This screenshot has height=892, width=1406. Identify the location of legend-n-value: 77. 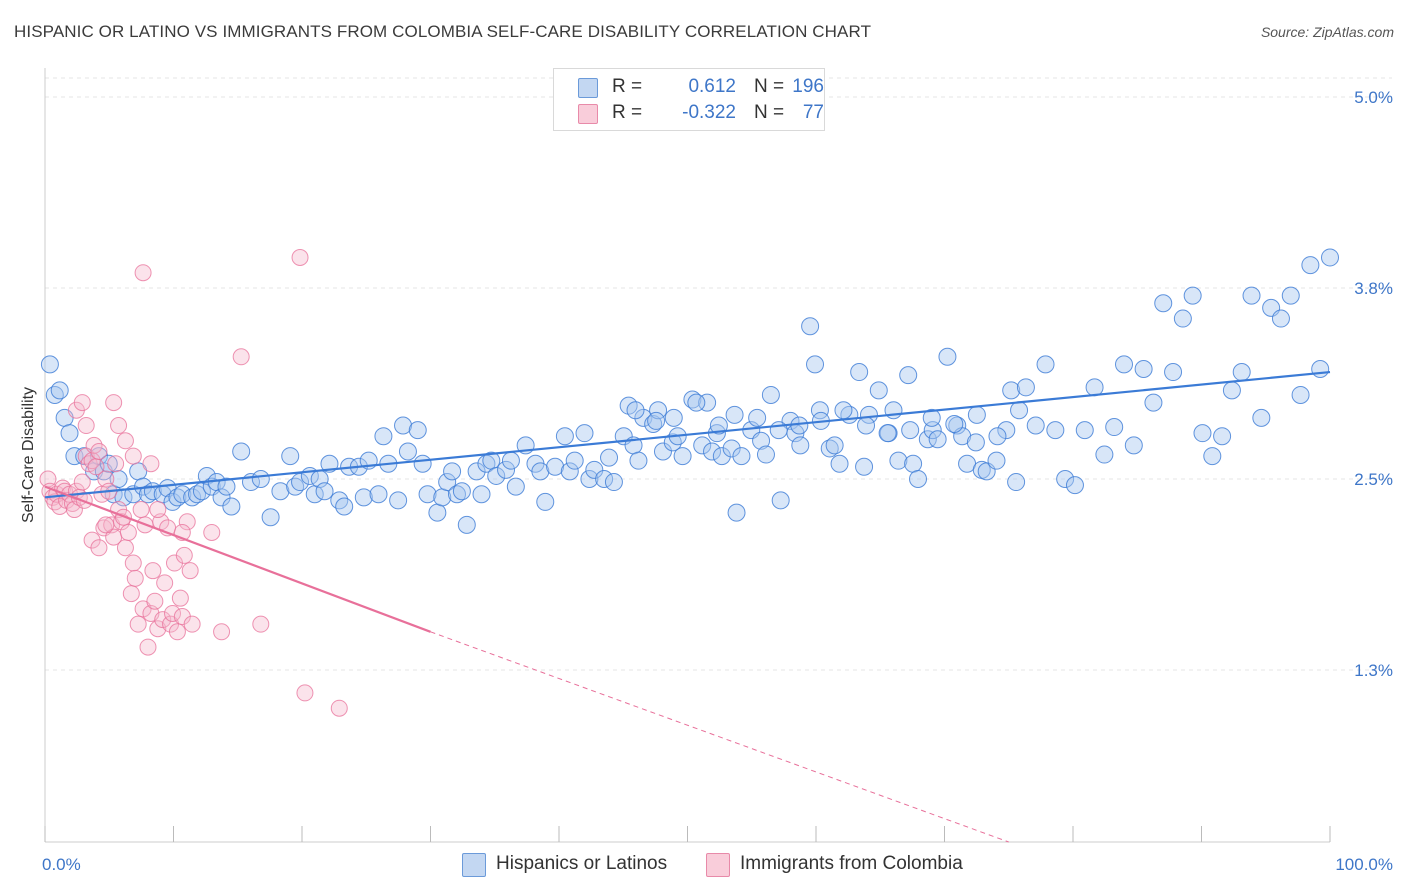
(813, 112).